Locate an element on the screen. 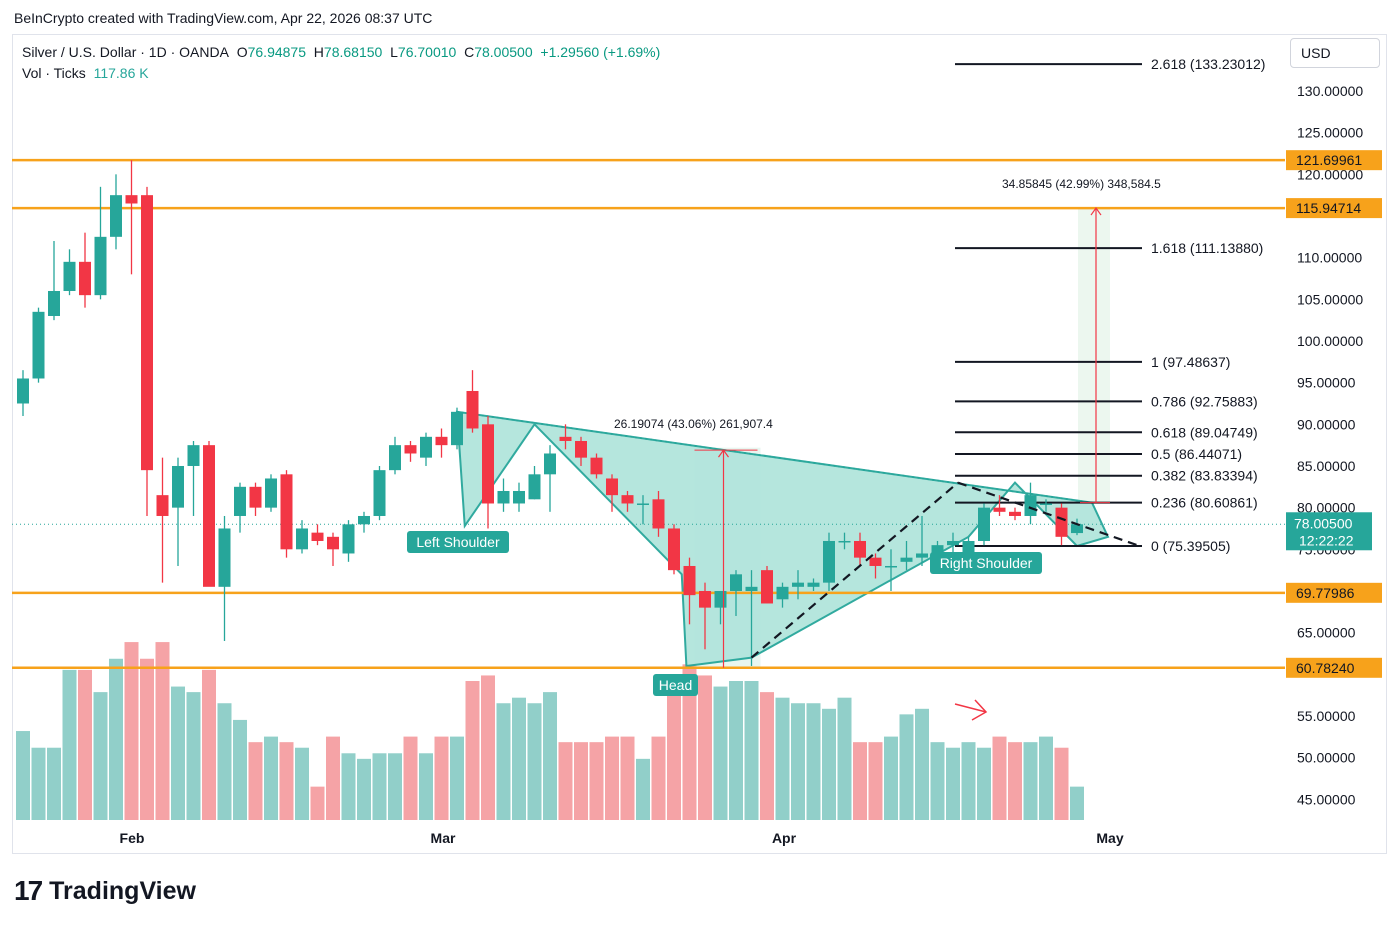 This screenshot has width=1400, height=928. level-price-label: 121.69961 is located at coordinates (1329, 160).